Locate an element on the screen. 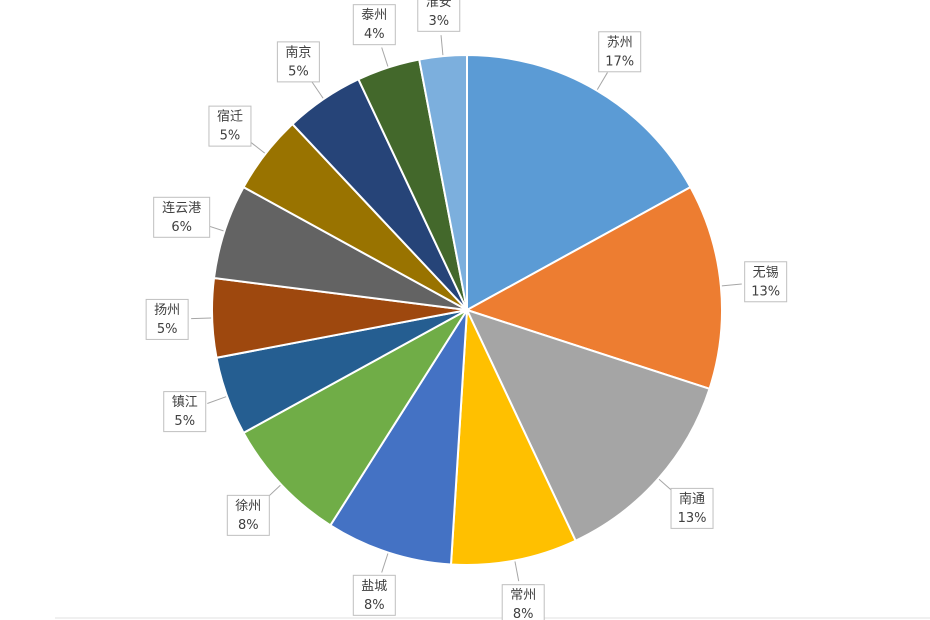  category-label: 连云港 is located at coordinates (181, 208).